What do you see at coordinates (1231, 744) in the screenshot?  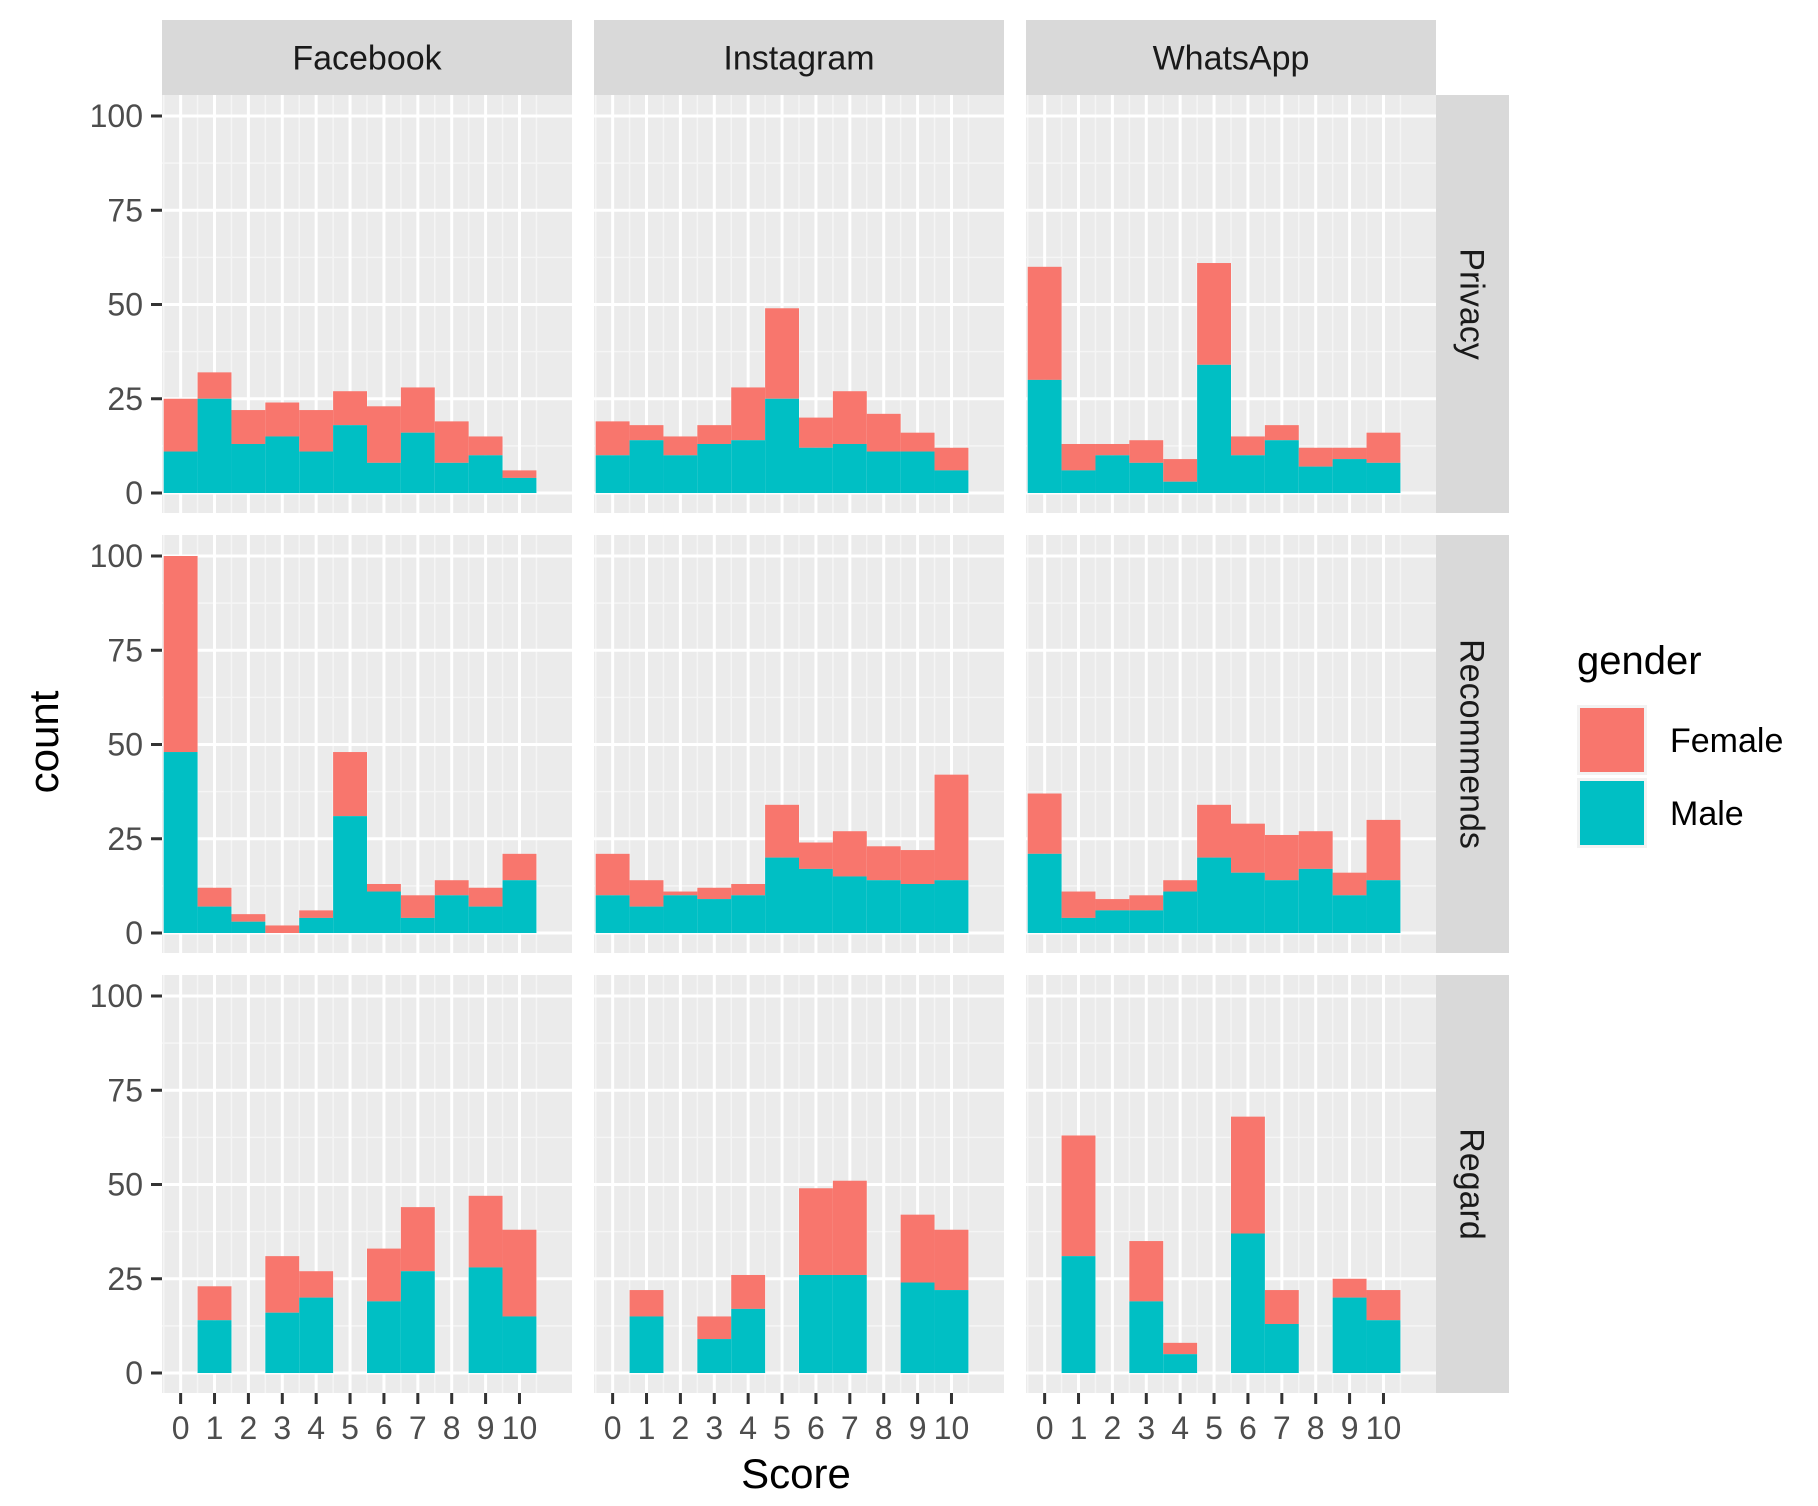 I see `panel-whatsapp-recommends` at bounding box center [1231, 744].